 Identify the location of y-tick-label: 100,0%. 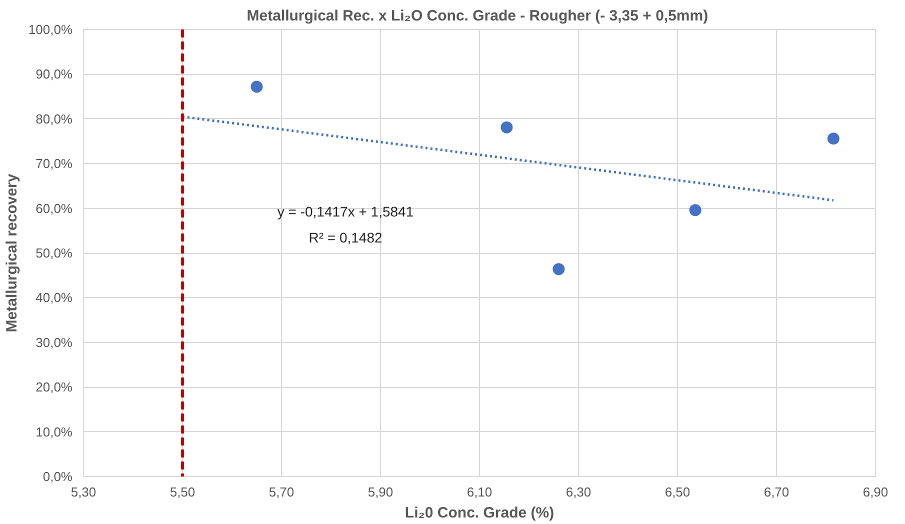
(50, 29).